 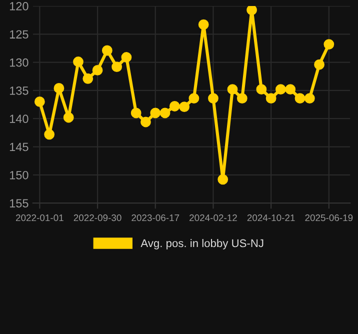 What do you see at coordinates (19, 175) in the screenshot?
I see `y-tick-label: 150` at bounding box center [19, 175].